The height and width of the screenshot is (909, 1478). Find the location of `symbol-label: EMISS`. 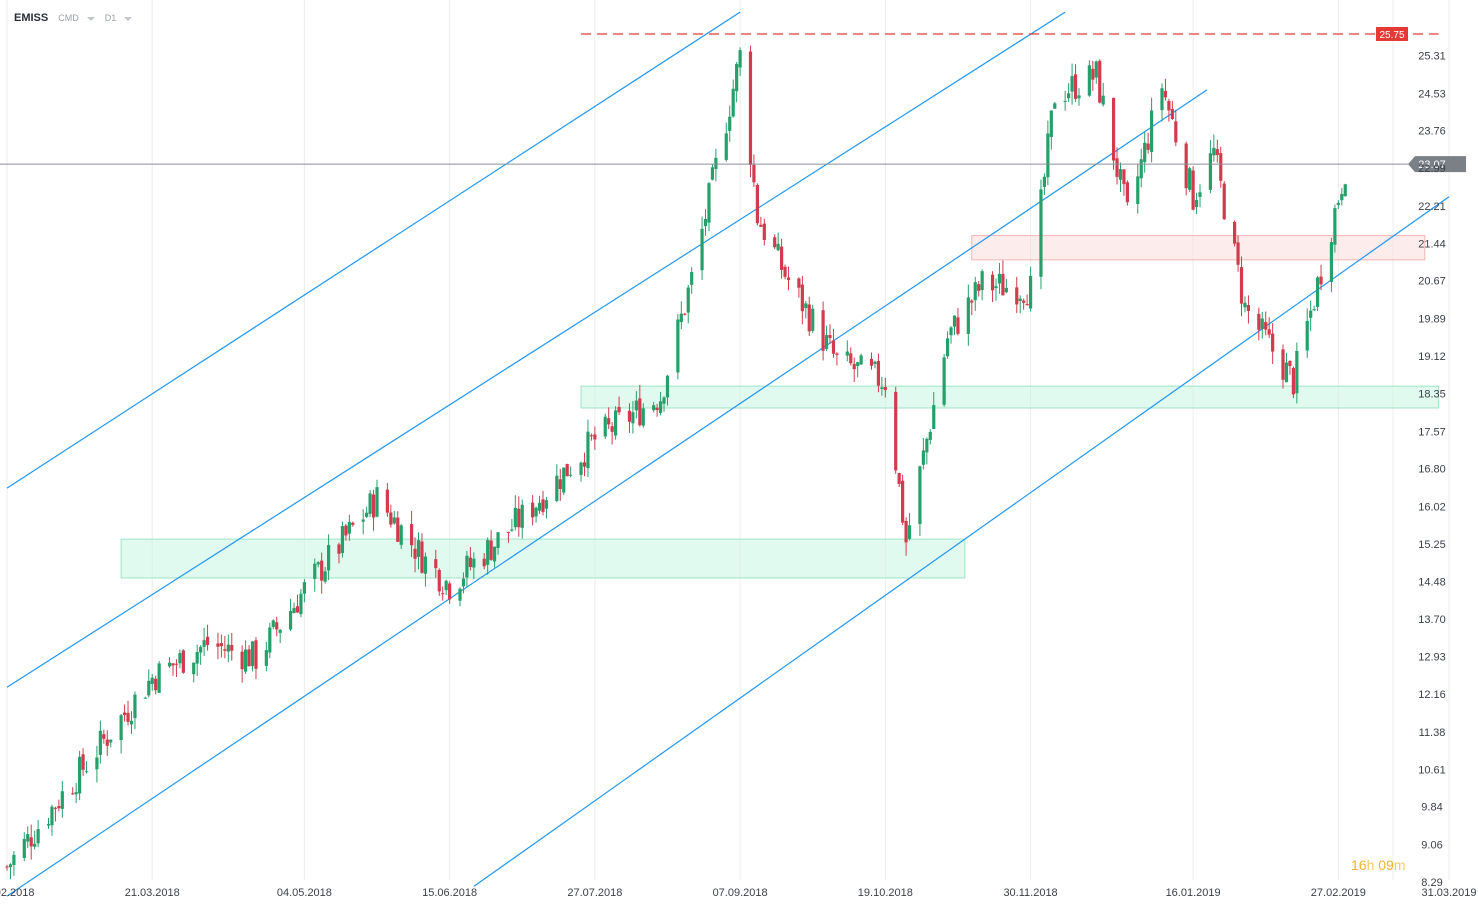

symbol-label: EMISS is located at coordinates (31, 18).